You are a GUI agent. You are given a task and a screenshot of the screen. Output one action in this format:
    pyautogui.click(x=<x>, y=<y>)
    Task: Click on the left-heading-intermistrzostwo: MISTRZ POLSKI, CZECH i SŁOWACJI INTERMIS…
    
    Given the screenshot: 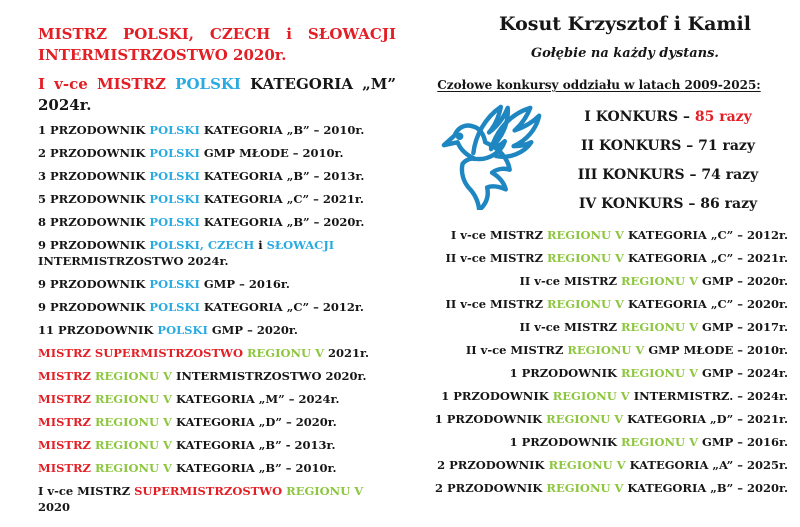 What is the action you would take?
    pyautogui.click(x=217, y=45)
    